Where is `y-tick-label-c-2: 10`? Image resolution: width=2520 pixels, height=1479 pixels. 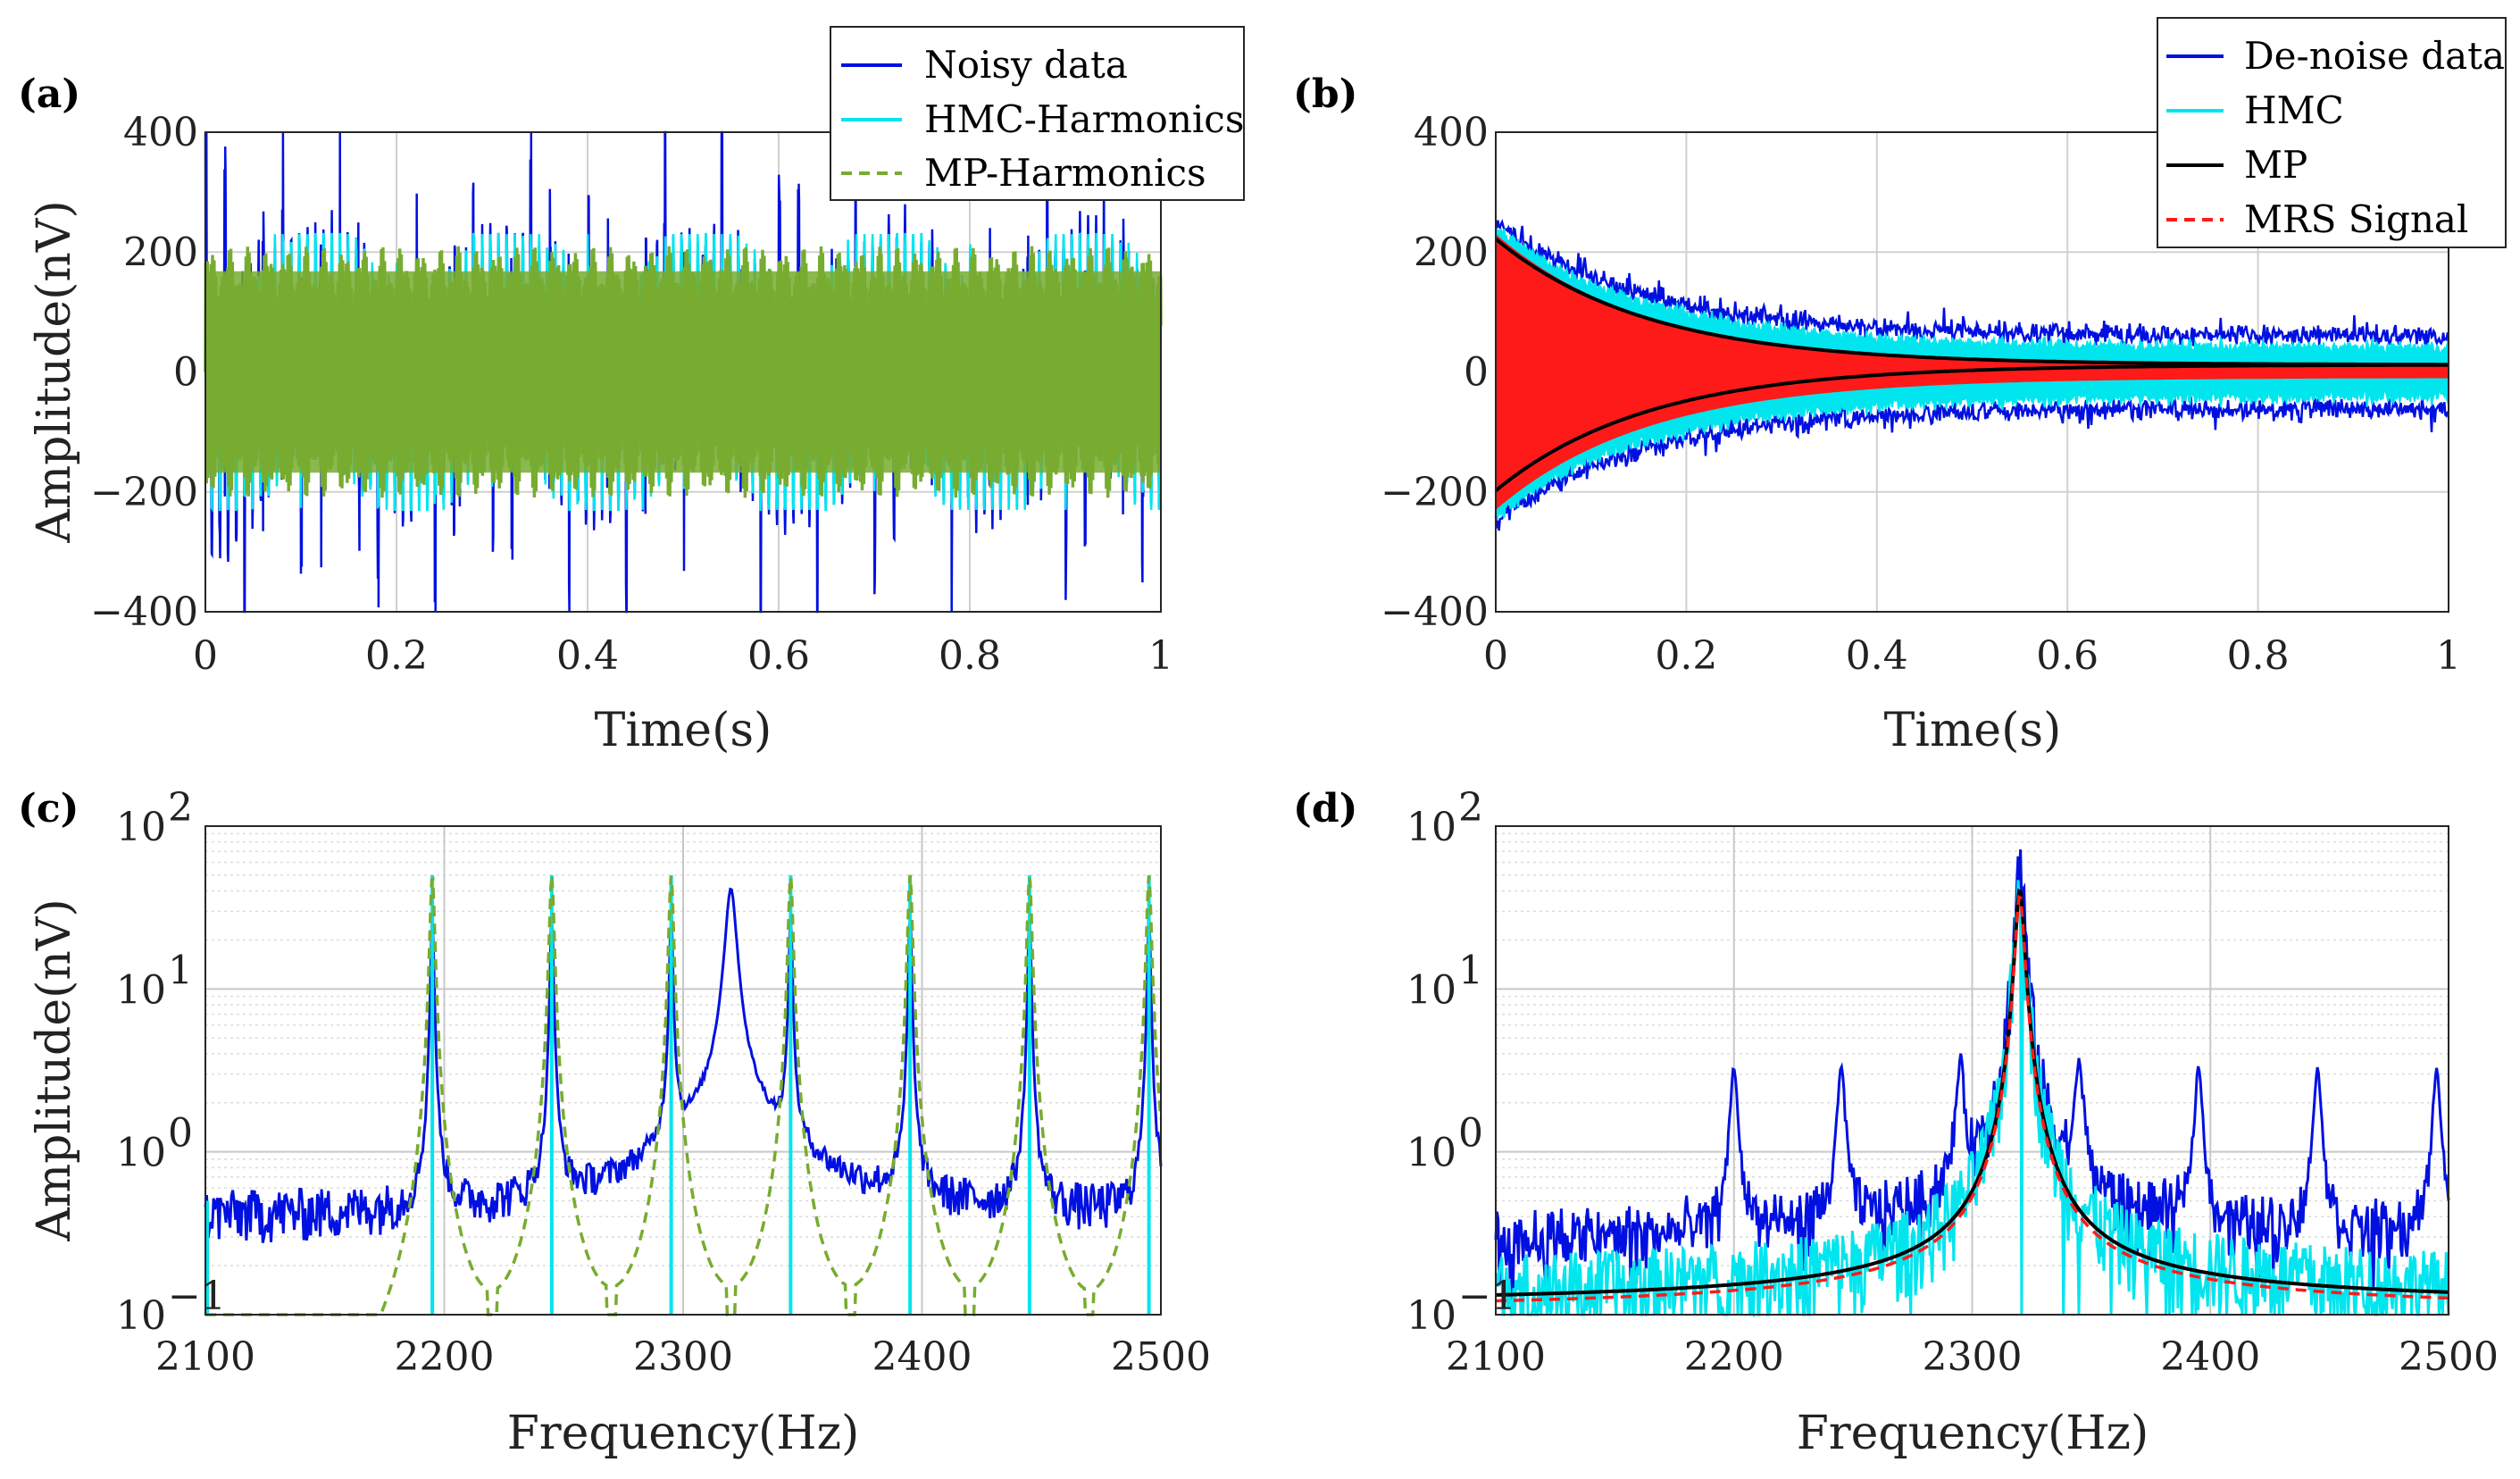
y-tick-label-c-2: 10 is located at coordinates (141, 990).